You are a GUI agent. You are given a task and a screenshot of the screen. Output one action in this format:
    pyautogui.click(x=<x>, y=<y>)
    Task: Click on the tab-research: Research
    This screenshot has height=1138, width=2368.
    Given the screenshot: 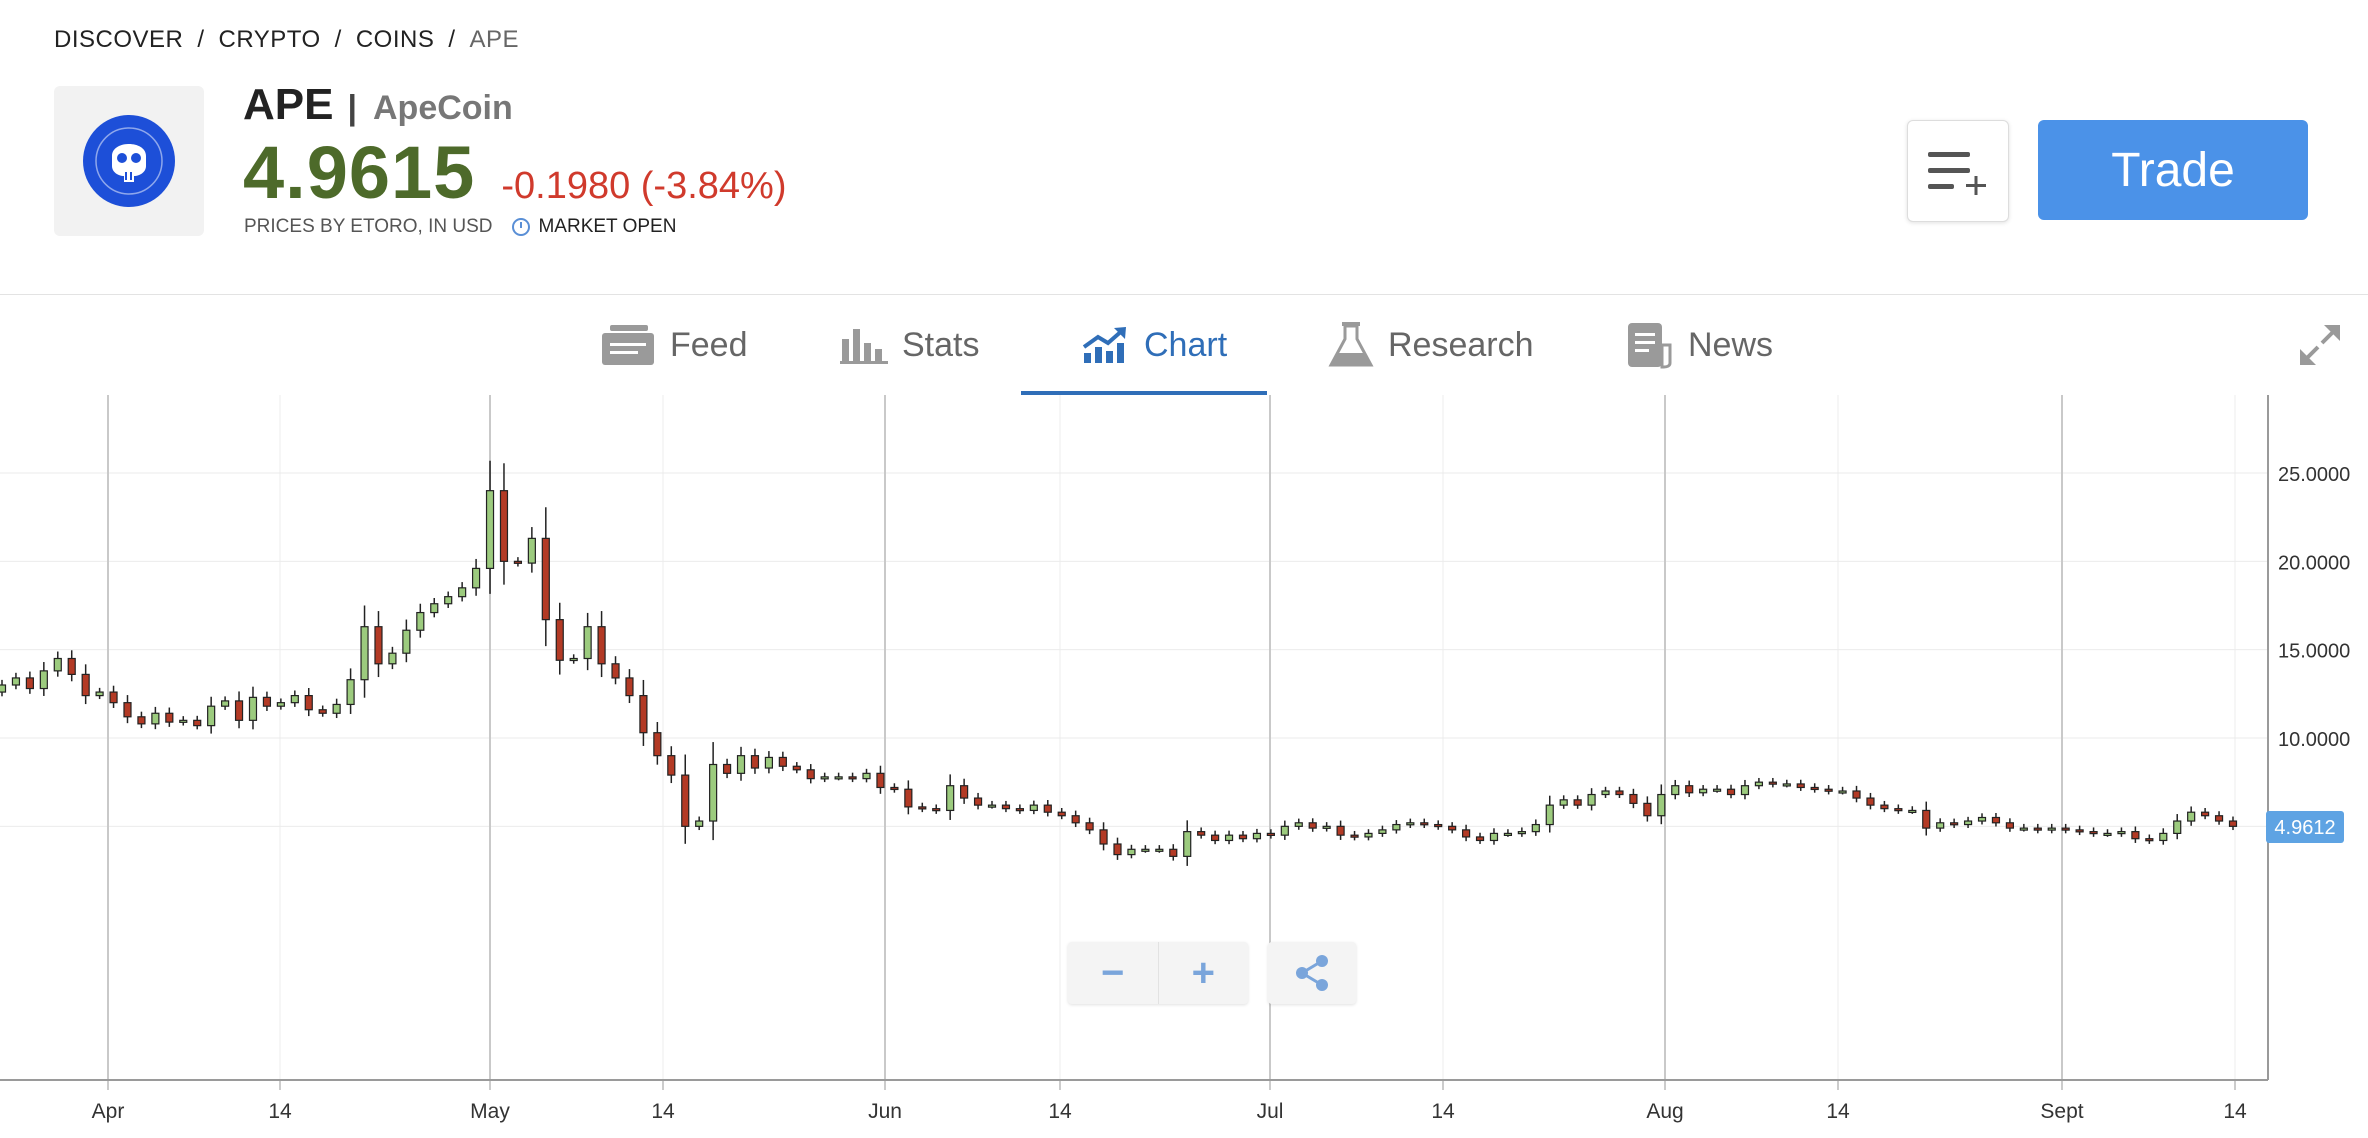 What is the action you would take?
    pyautogui.click(x=1431, y=345)
    